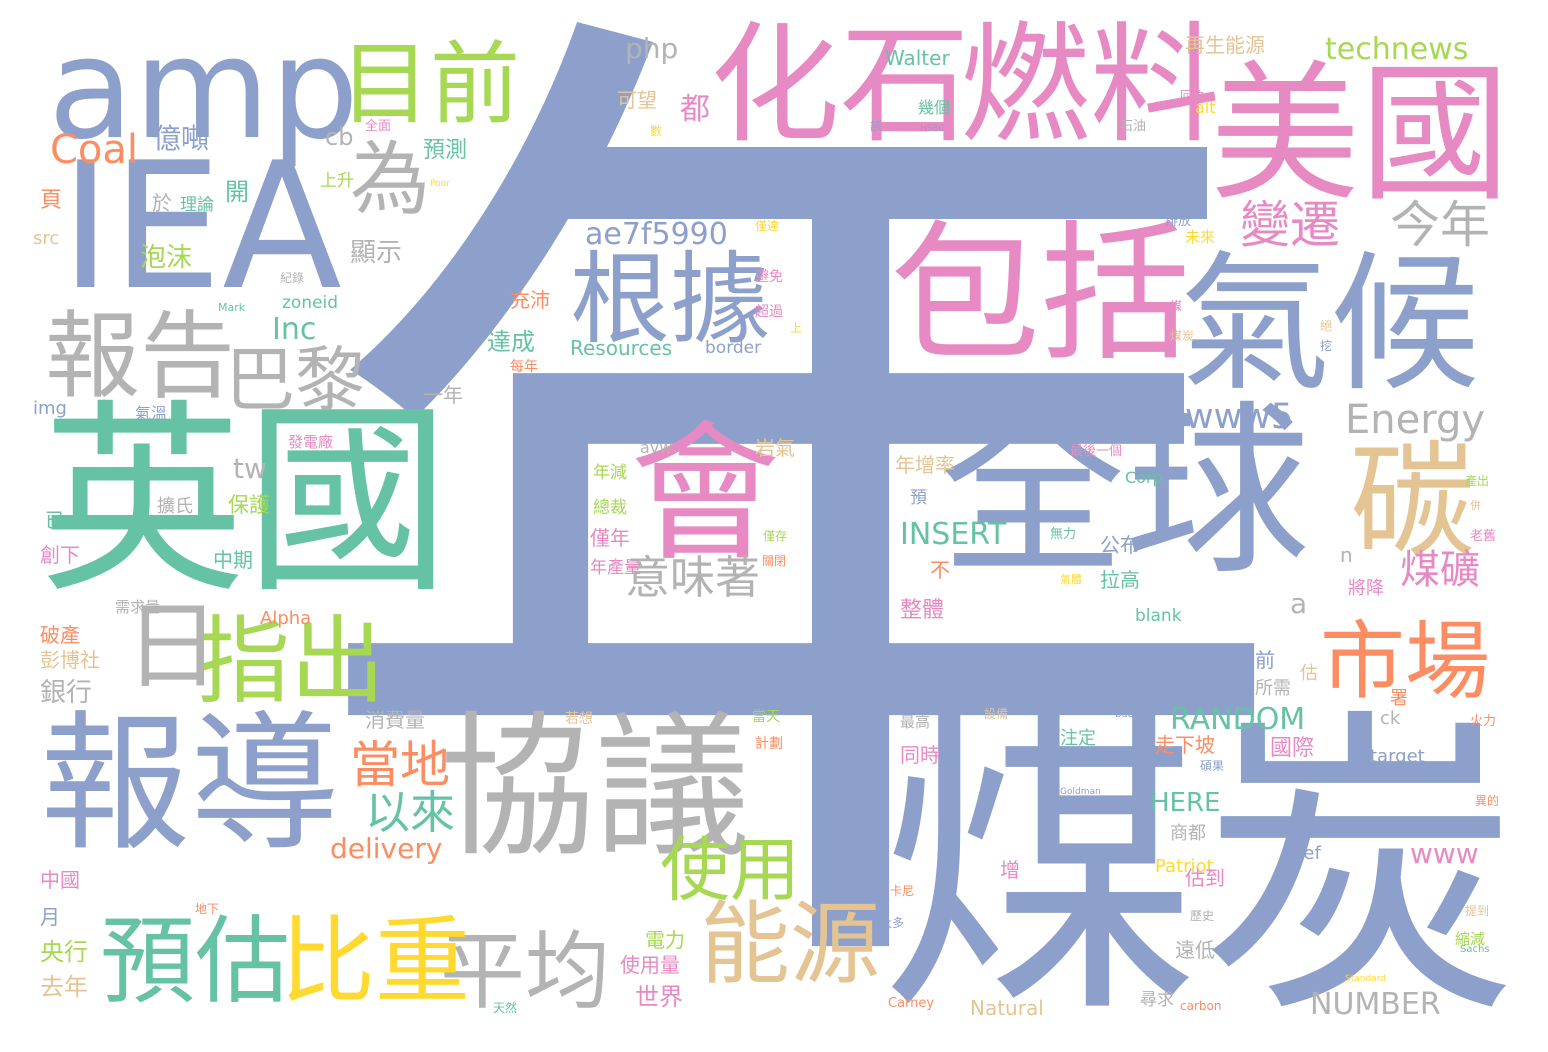  What do you see at coordinates (250, 468) in the screenshot?
I see `cloud-word: tw` at bounding box center [250, 468].